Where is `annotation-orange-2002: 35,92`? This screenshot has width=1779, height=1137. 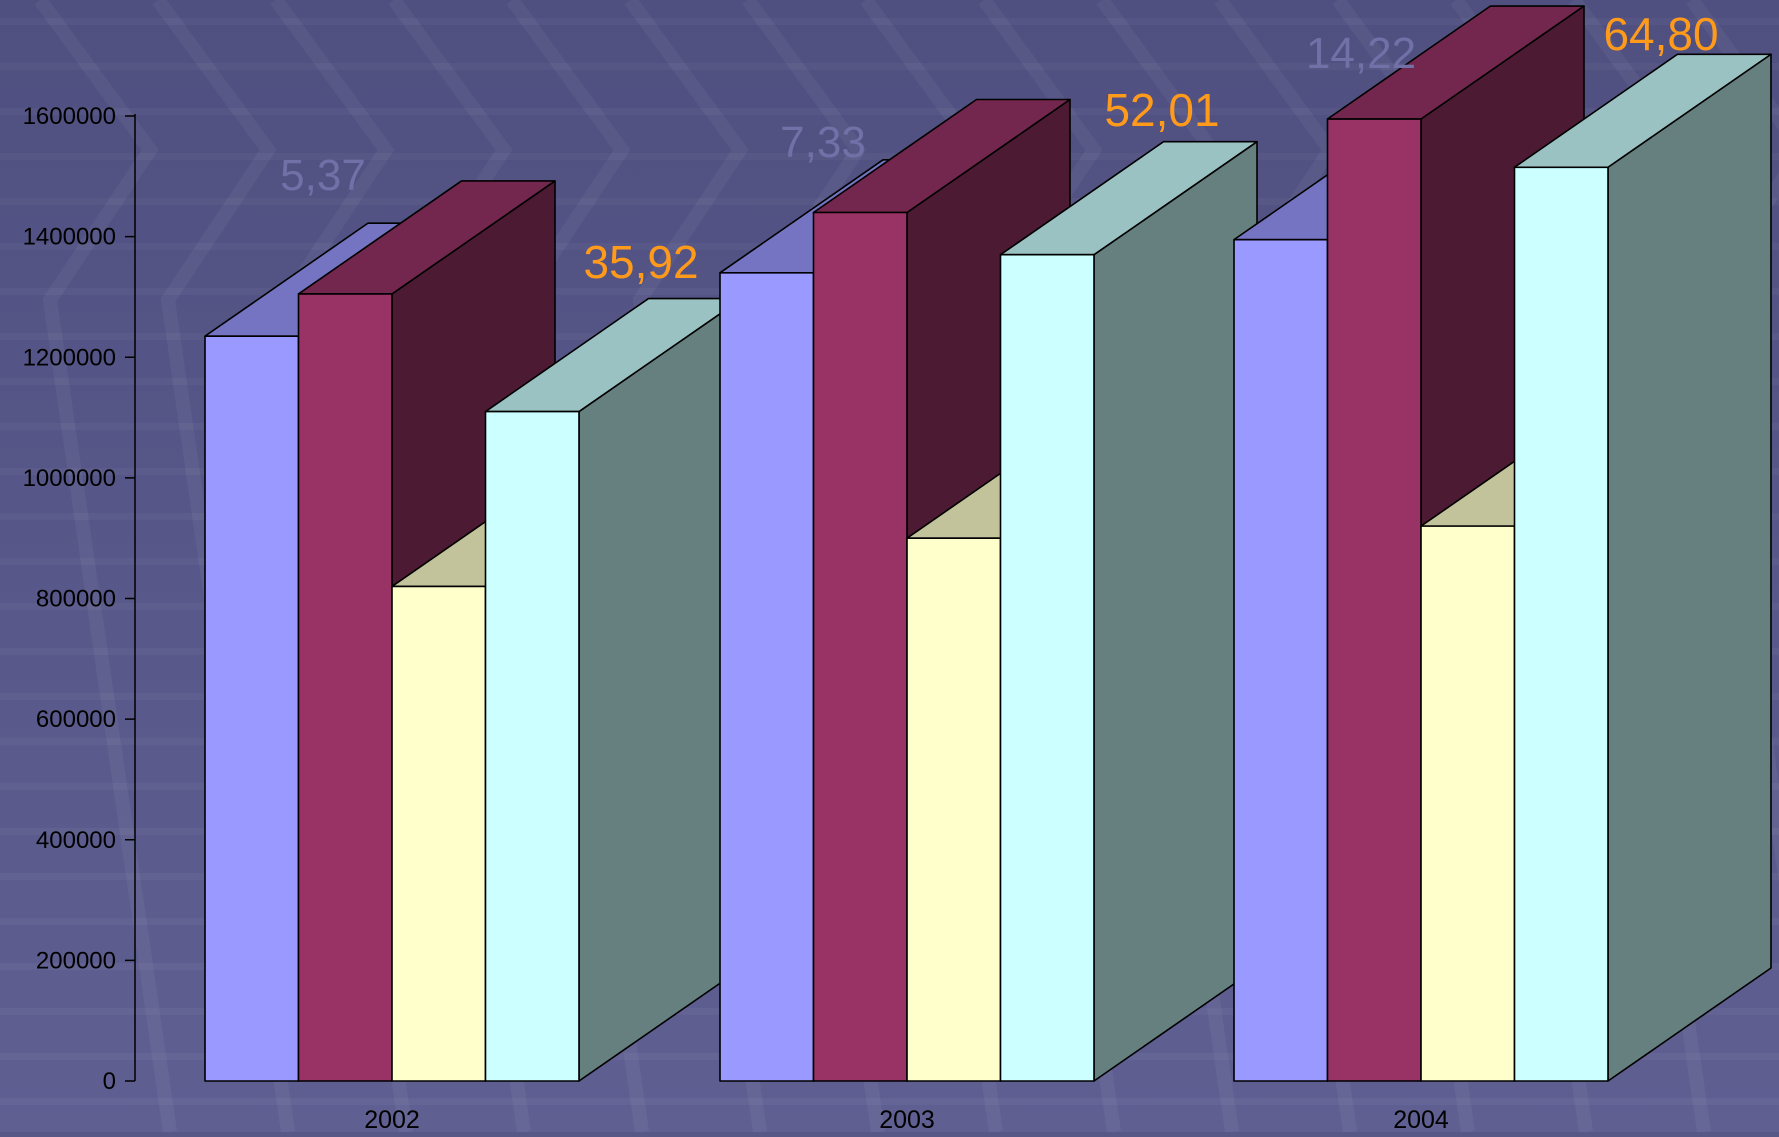 annotation-orange-2002: 35,92 is located at coordinates (640, 262).